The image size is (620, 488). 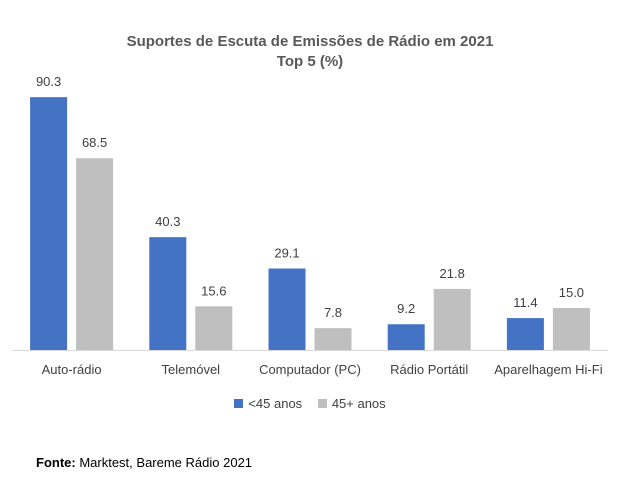 What do you see at coordinates (213, 290) in the screenshot?
I see `data-label-45-plus-1: 15.6` at bounding box center [213, 290].